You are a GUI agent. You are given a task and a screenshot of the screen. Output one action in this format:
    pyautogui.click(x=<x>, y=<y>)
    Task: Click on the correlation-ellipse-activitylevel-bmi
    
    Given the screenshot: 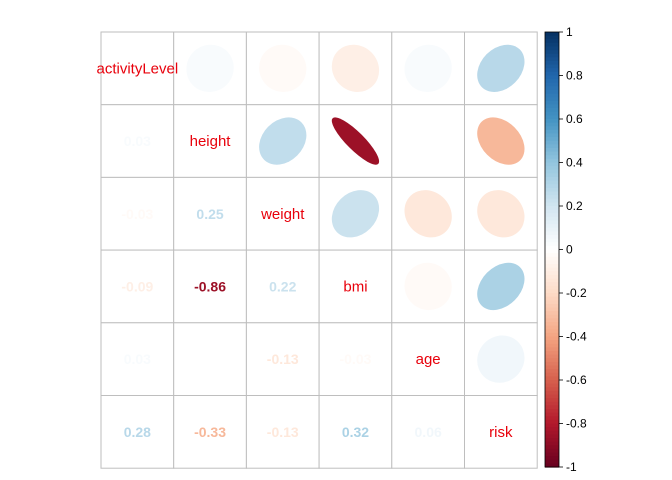 What is the action you would take?
    pyautogui.click(x=355, y=68)
    